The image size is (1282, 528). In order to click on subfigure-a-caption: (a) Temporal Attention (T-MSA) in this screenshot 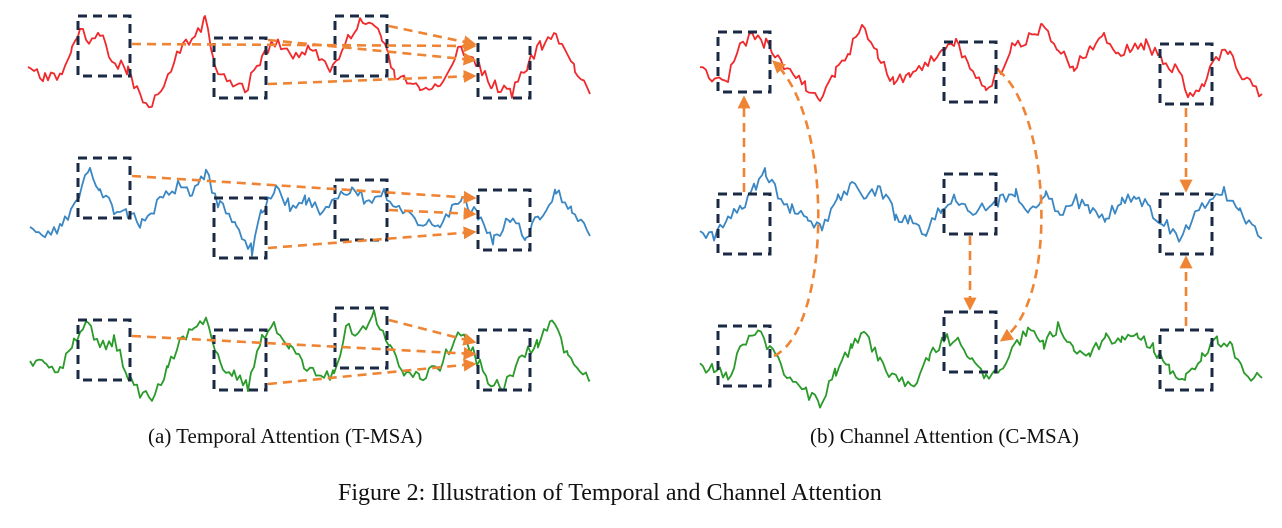, I will do `click(285, 436)`.